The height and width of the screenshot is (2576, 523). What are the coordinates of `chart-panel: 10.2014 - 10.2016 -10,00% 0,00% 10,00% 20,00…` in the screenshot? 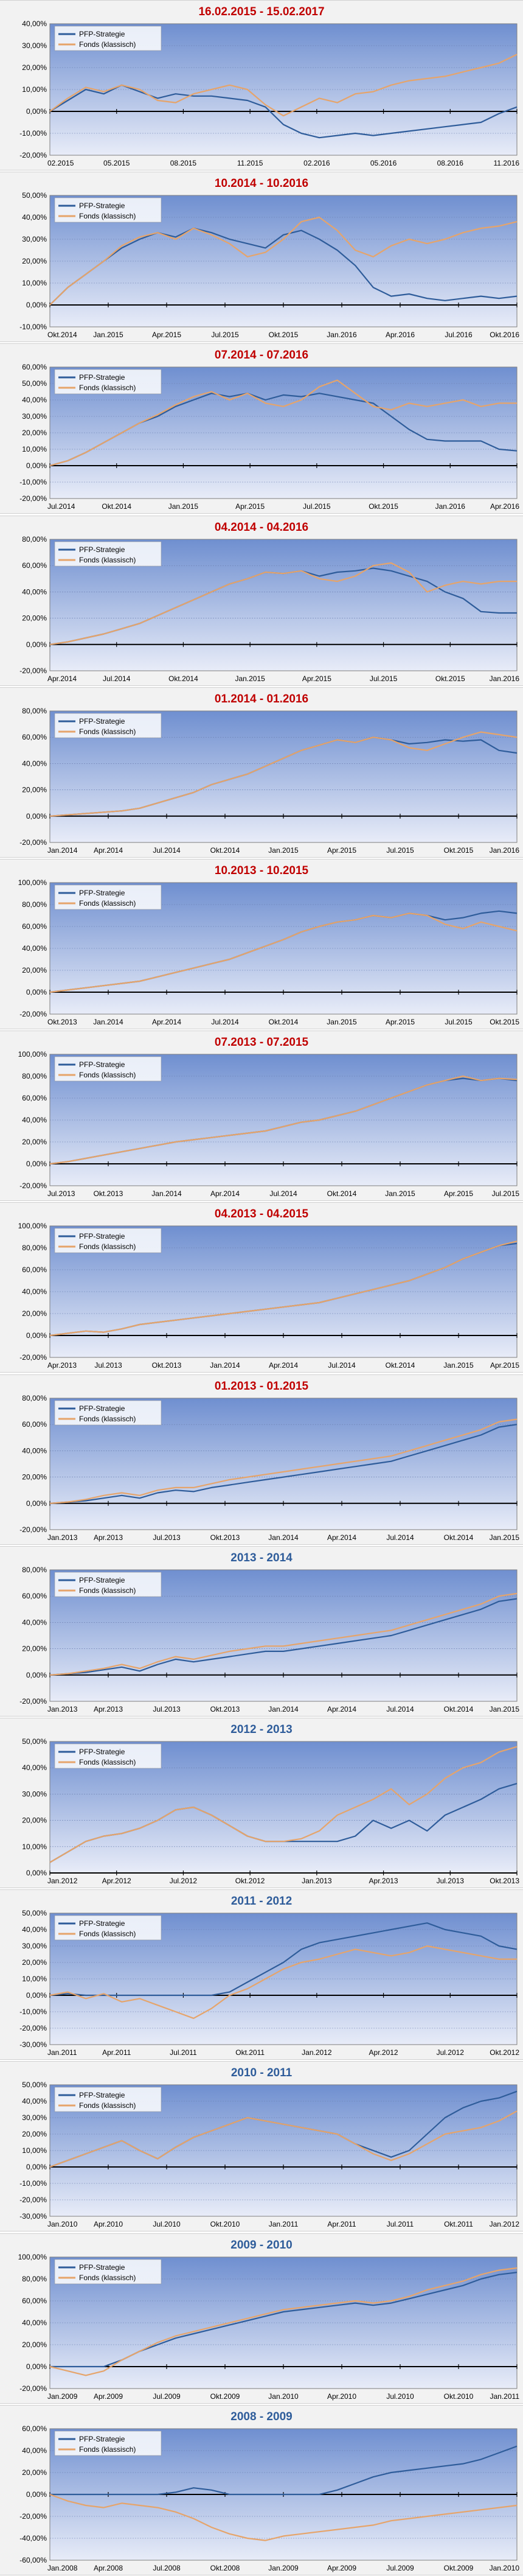 It's located at (261, 257).